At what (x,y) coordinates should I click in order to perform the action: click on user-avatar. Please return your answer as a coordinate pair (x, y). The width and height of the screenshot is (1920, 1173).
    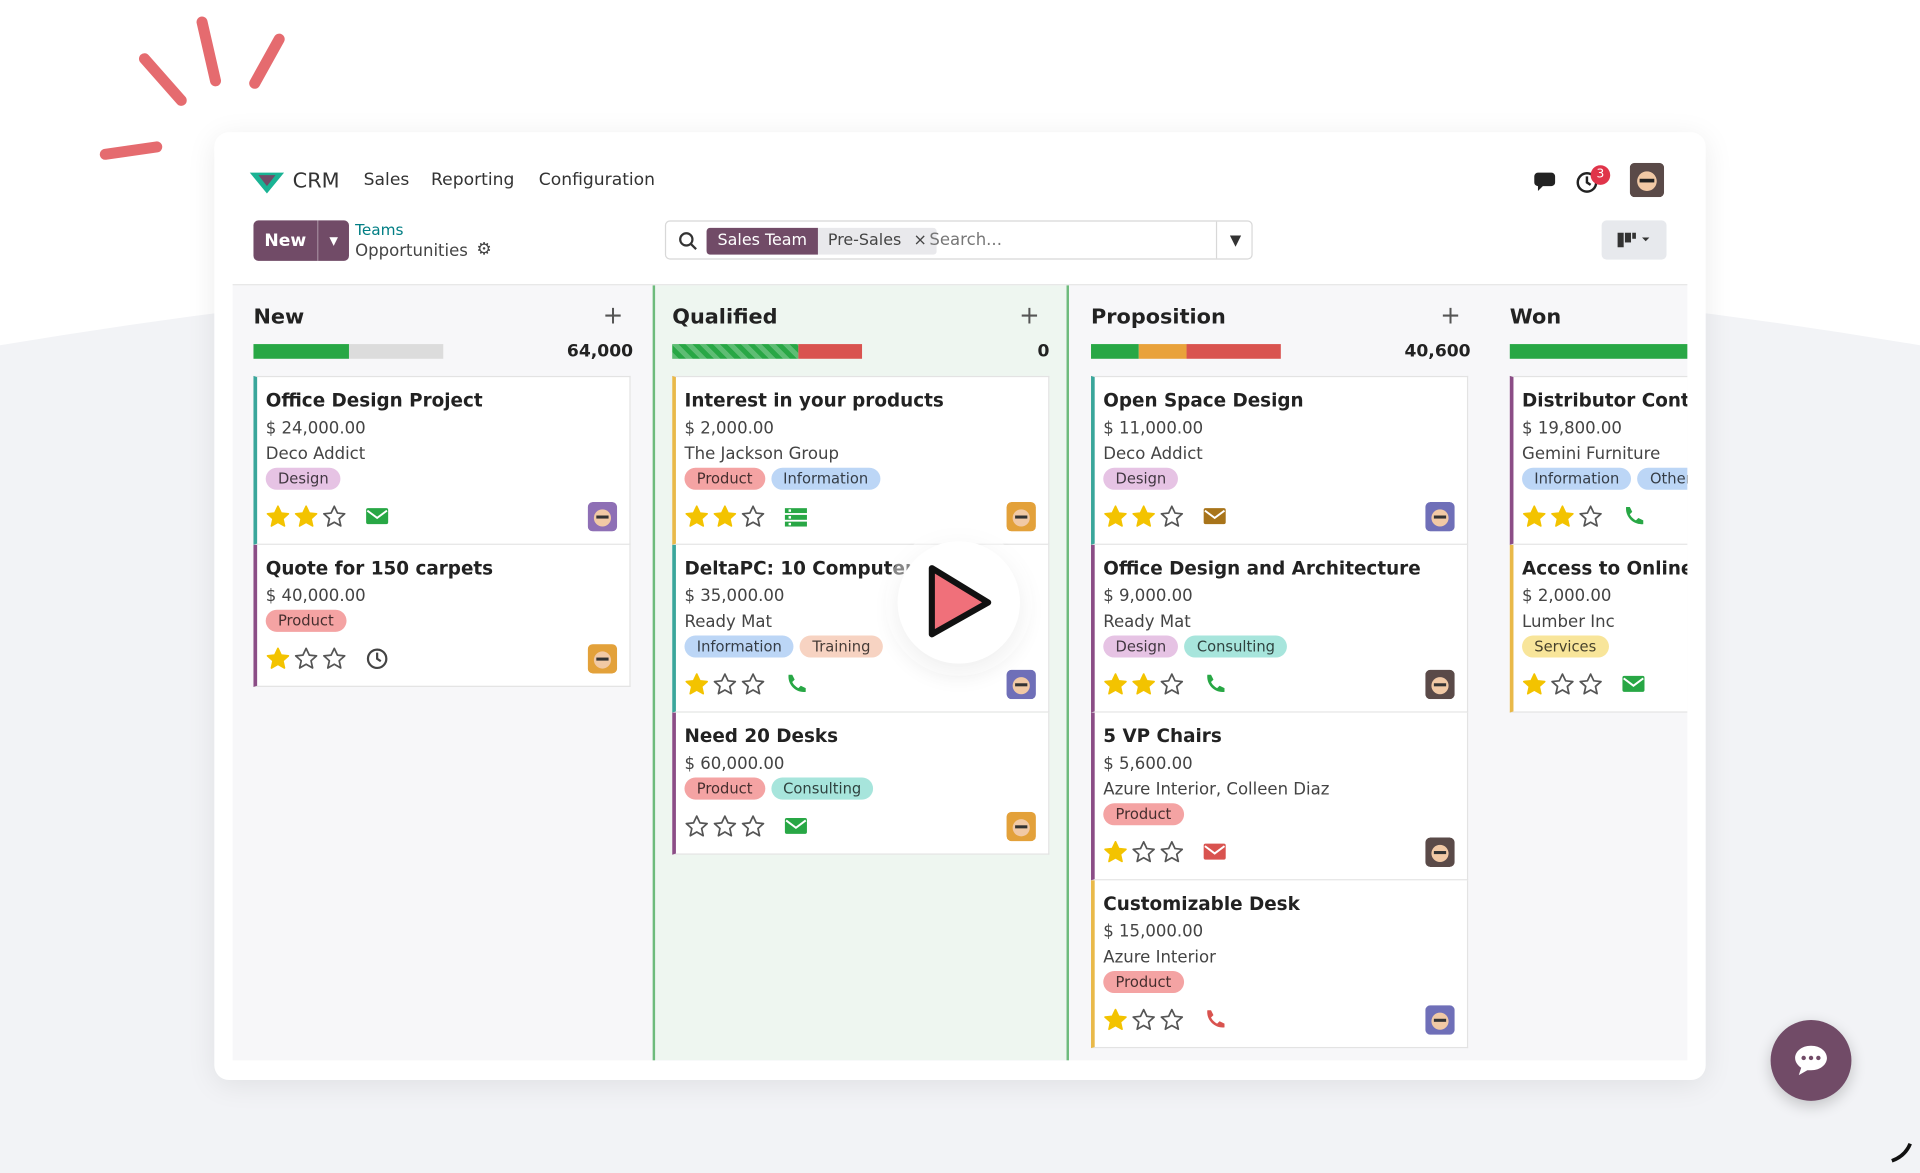
    Looking at the image, I should click on (1647, 180).